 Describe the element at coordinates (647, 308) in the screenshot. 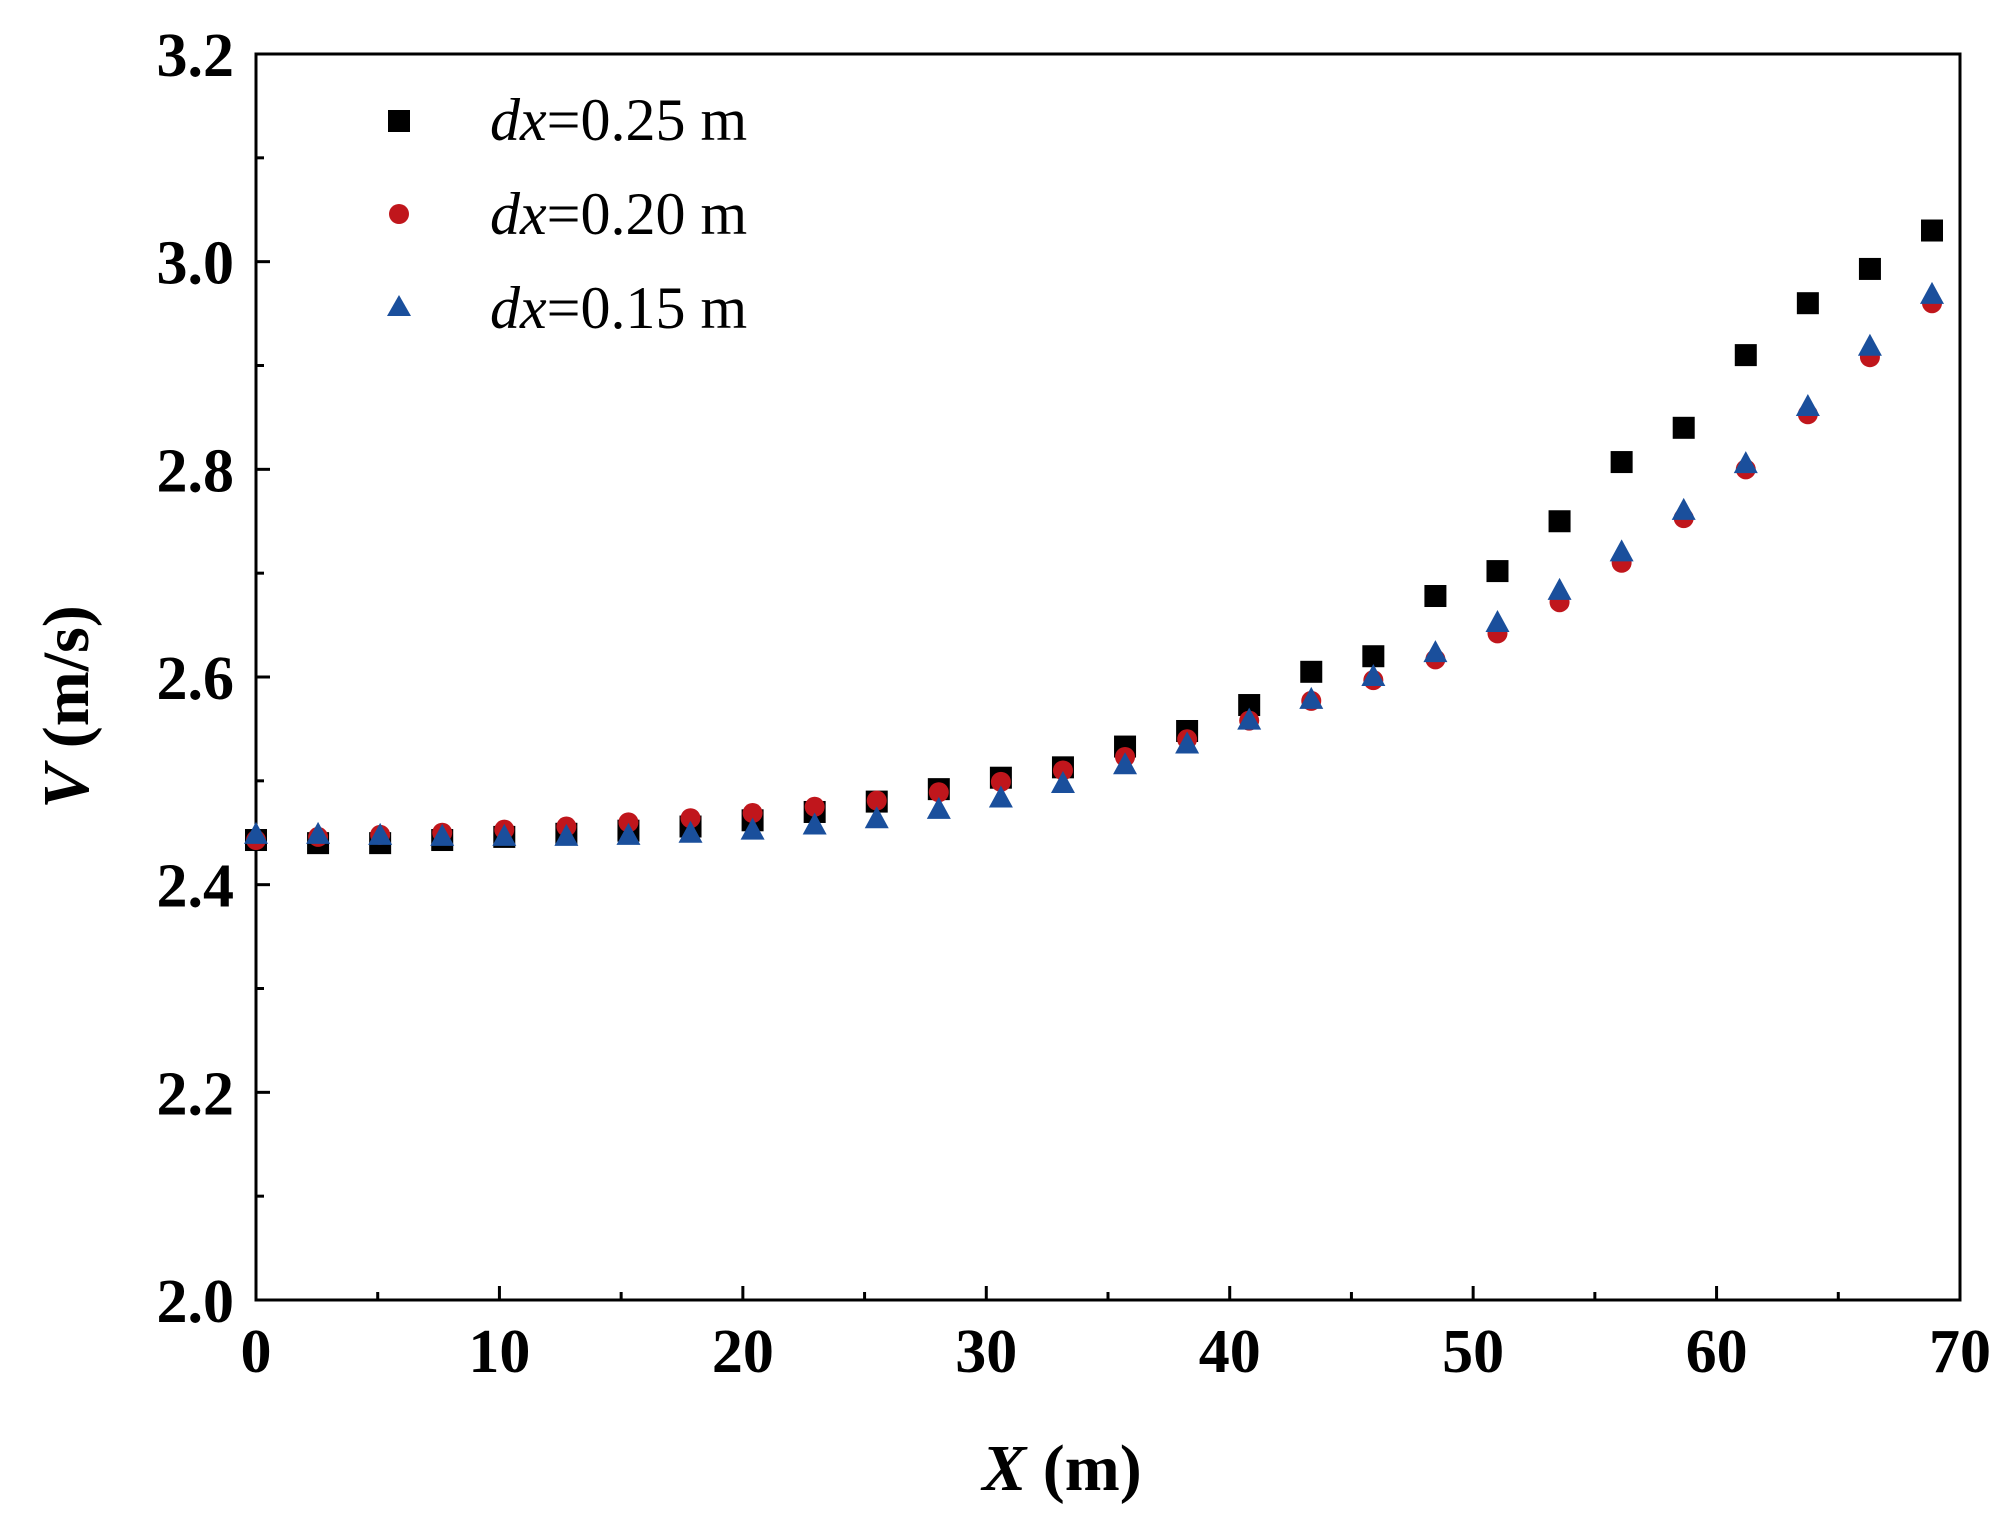

I see `legend-value: =0.15 m` at that location.